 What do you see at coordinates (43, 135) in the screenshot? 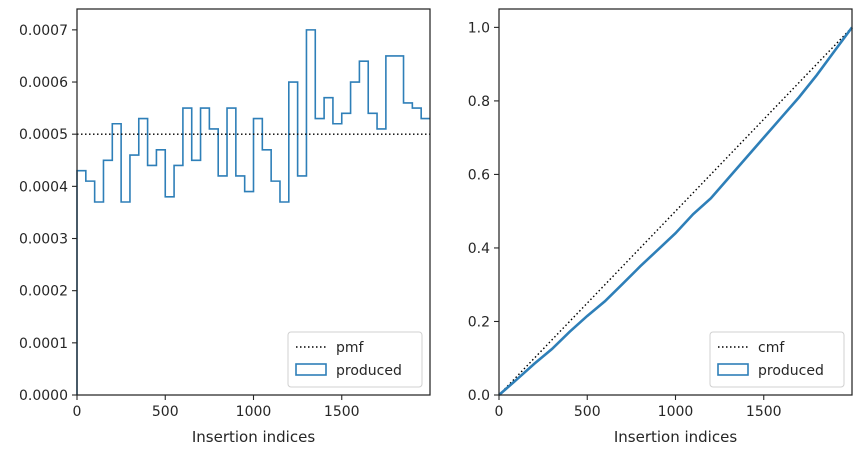
I see `y-tick-label: 0.0005` at bounding box center [43, 135].